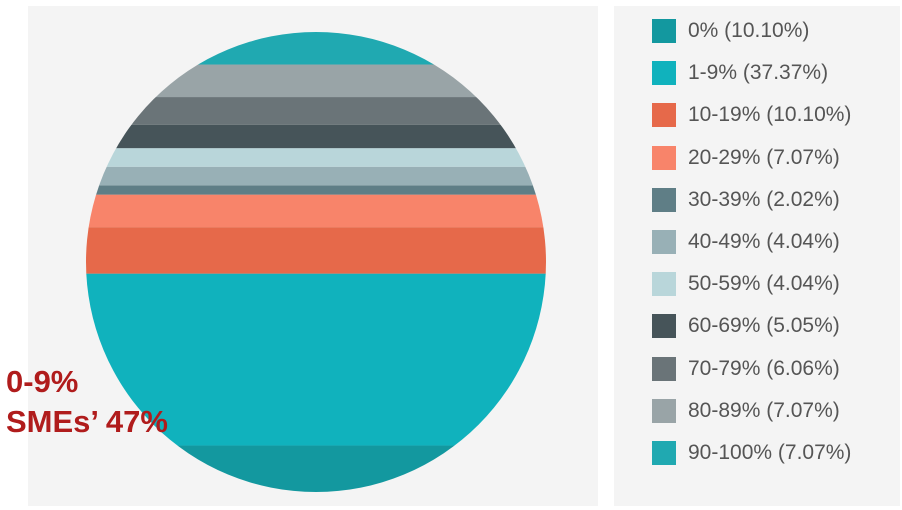 Image resolution: width=902 pixels, height=510 pixels. Describe the element at coordinates (87, 421) in the screenshot. I see `annotation-line-2: SMEs’ 47%` at that location.